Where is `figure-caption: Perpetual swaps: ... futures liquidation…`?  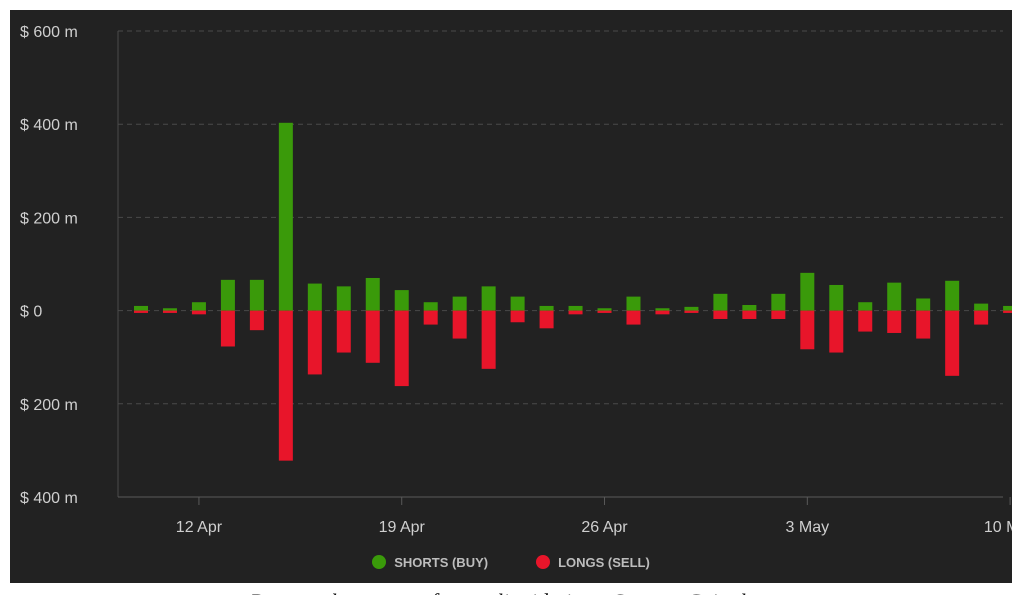 figure-caption: Perpetual swaps: ... futures liquidation… is located at coordinates (512, 589).